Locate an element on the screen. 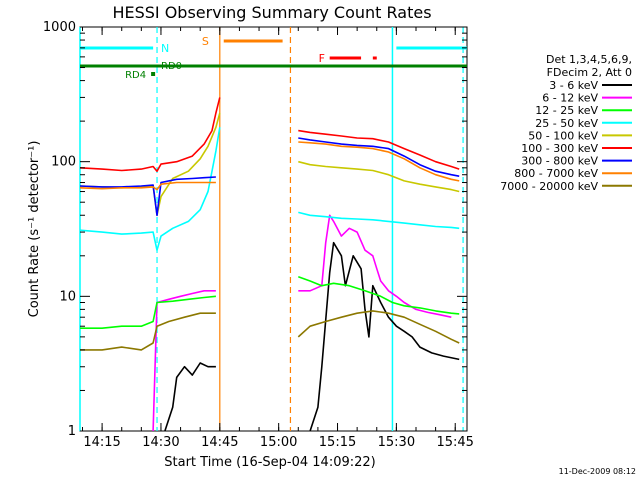 The image size is (640, 480). flag-bars: N S F RD0 RD4 is located at coordinates (273, 58).